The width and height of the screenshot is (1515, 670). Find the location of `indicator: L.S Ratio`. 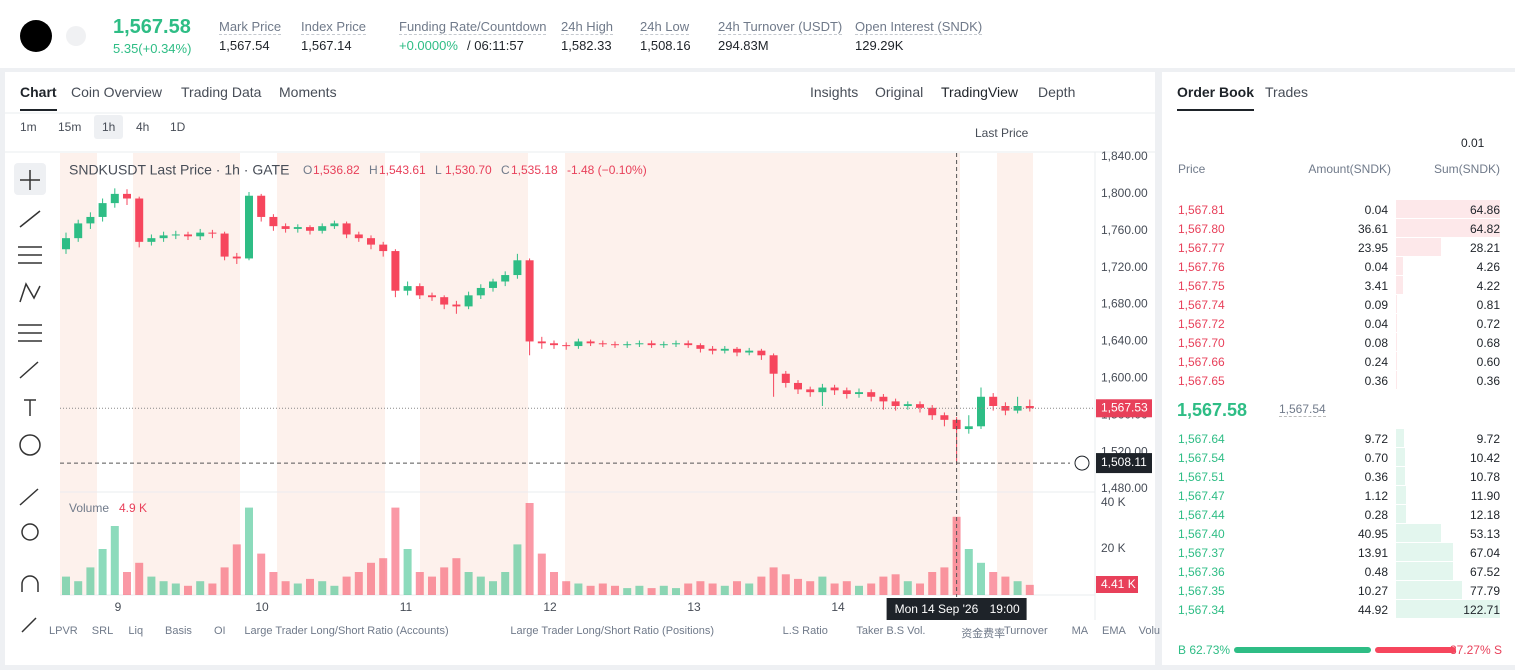

indicator: L.S Ratio is located at coordinates (805, 631).